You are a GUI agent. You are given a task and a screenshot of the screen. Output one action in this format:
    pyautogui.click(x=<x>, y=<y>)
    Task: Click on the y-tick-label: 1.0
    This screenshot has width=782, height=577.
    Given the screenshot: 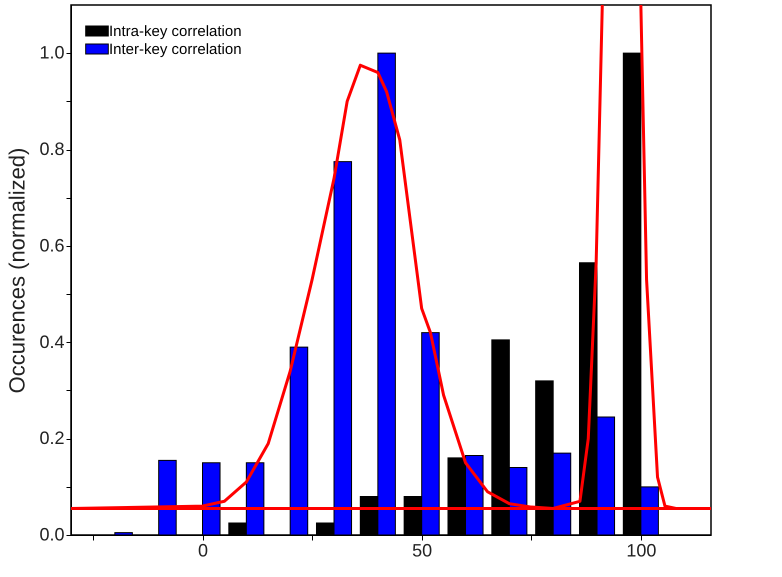 What is the action you would take?
    pyautogui.click(x=51, y=52)
    